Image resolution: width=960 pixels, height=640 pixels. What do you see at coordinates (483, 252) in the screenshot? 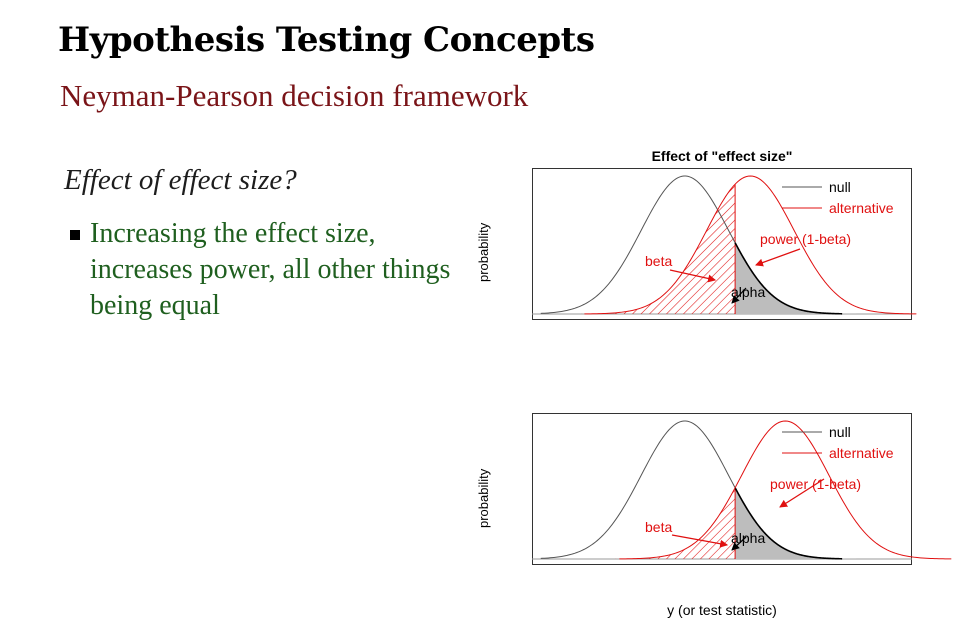
I see `y-axis-label-top: probability` at bounding box center [483, 252].